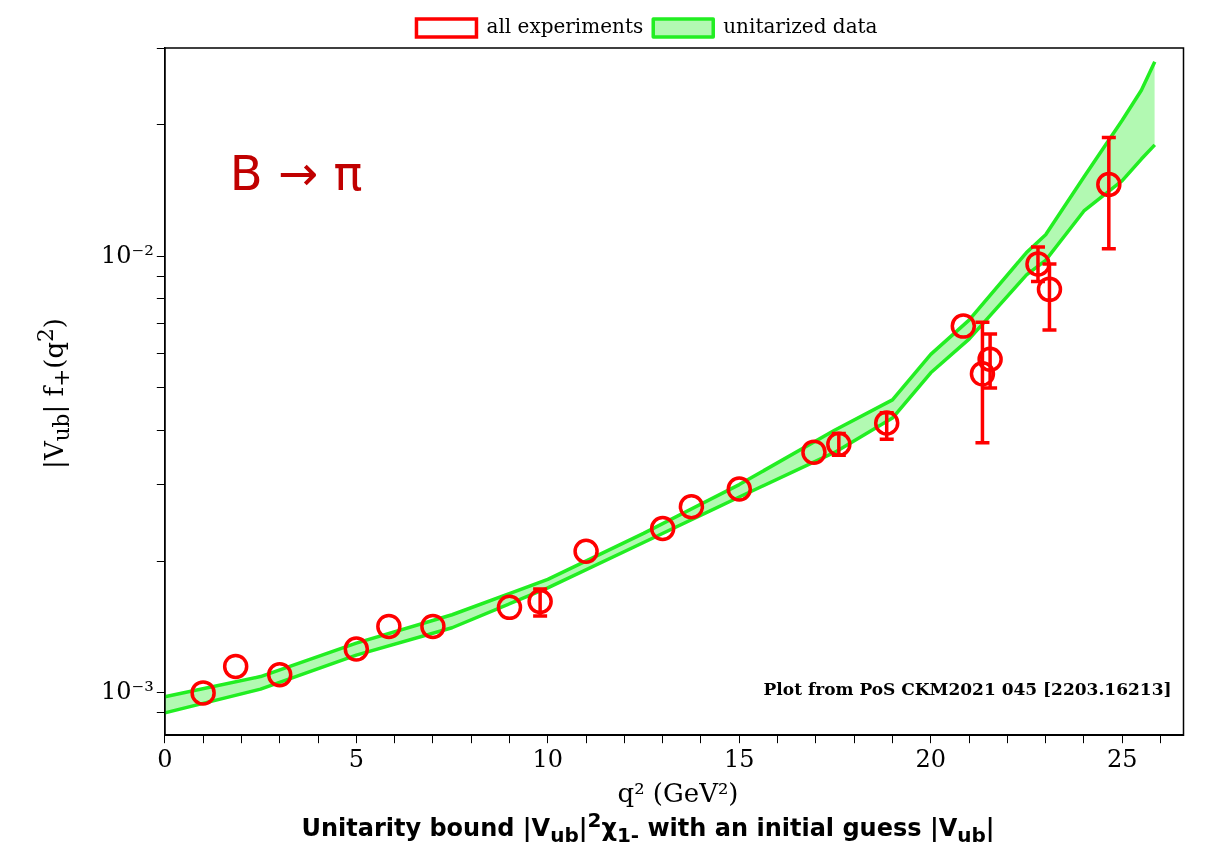  I want to click on x-axis-title: q² (GeV²), so click(678, 793).